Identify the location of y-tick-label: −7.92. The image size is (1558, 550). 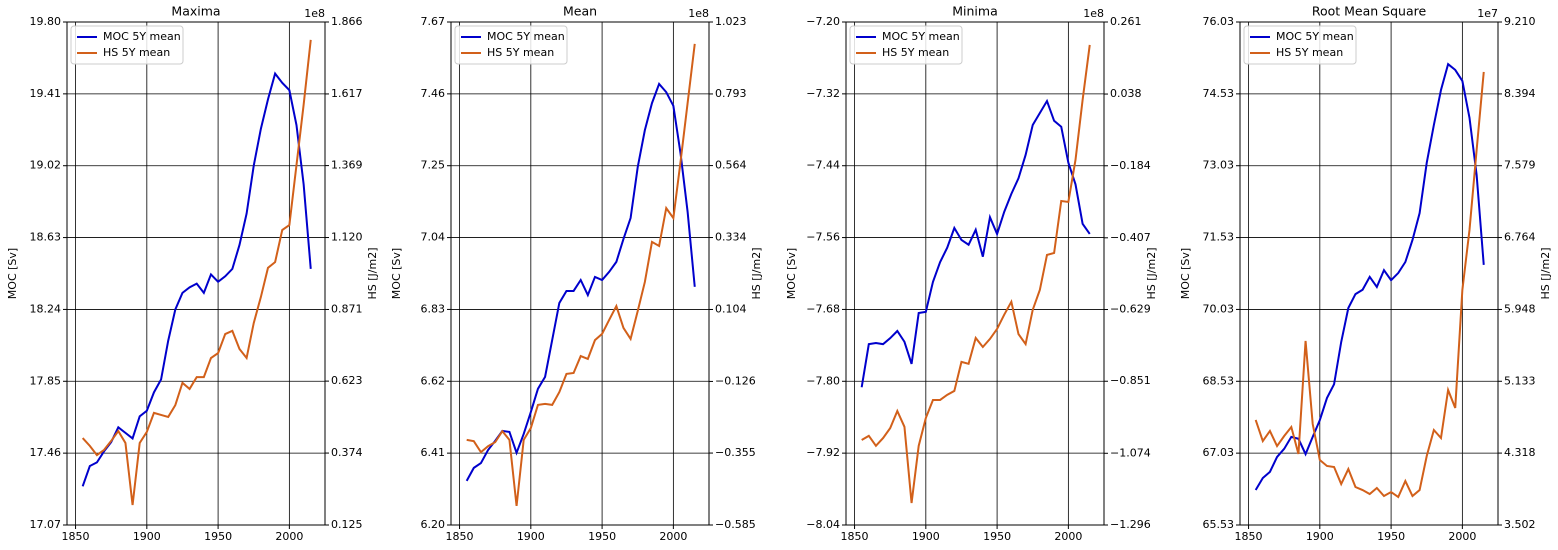
(823, 452).